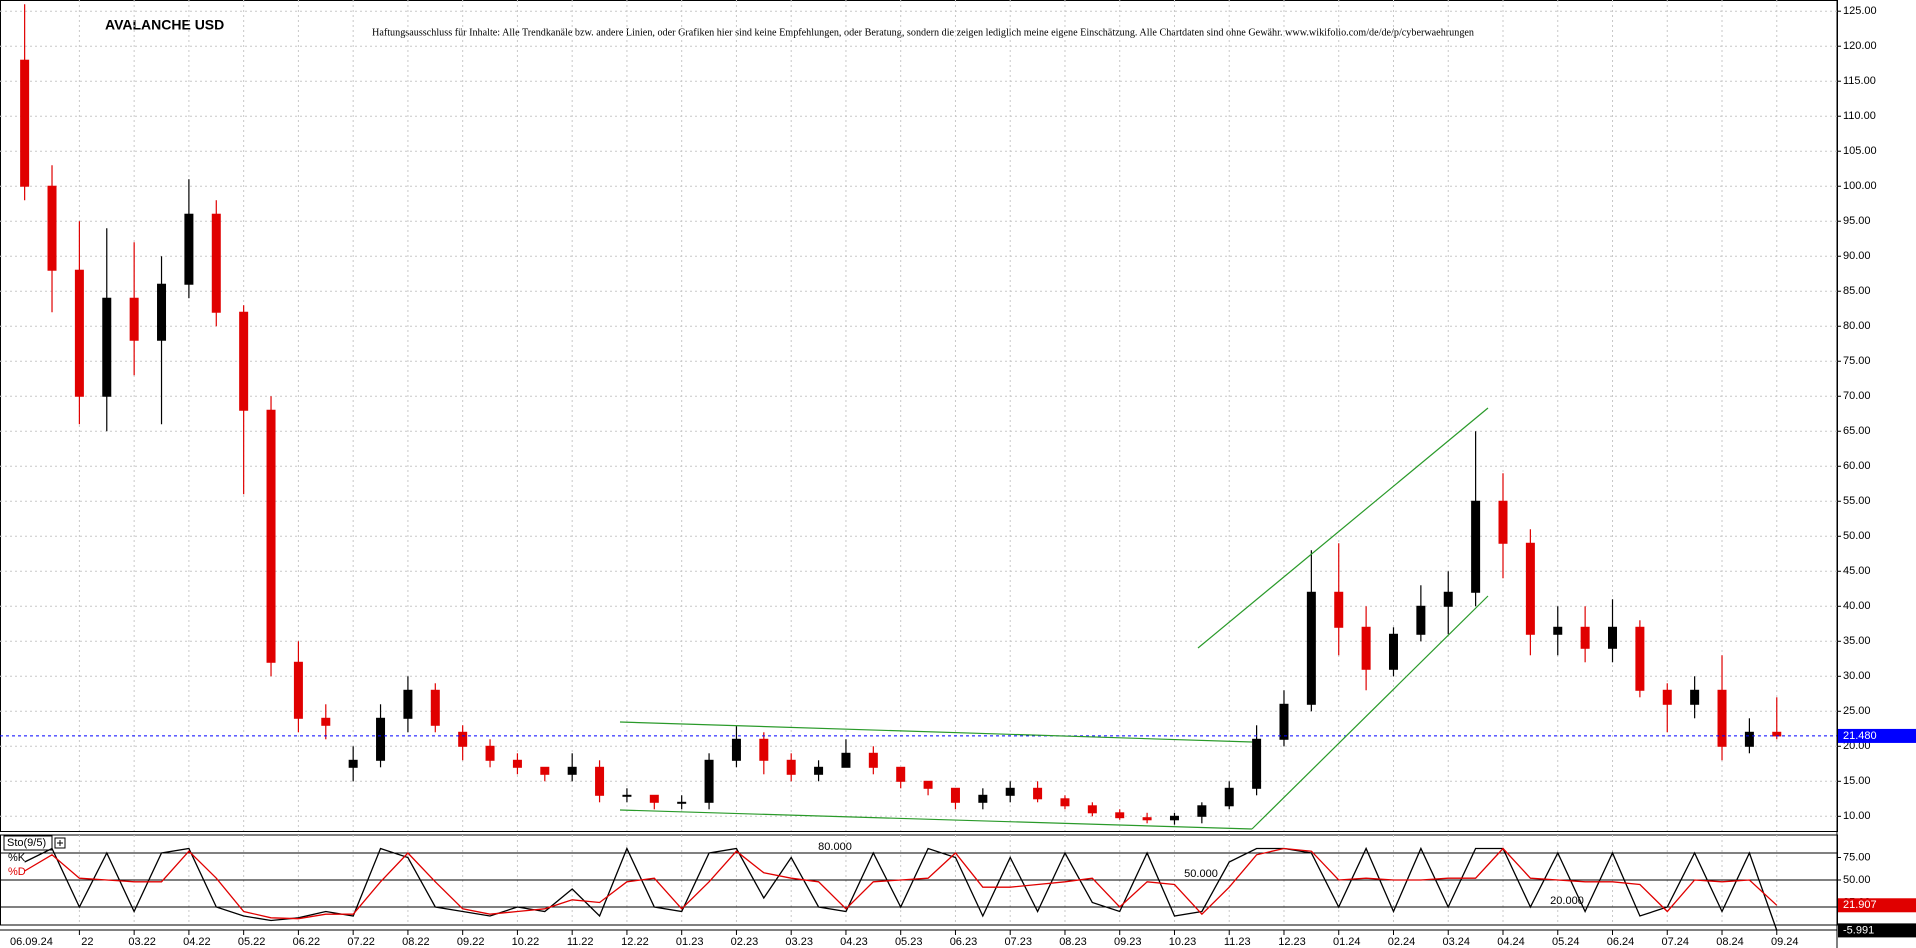  What do you see at coordinates (1857, 816) in the screenshot?
I see `y-tick-label: 10.00` at bounding box center [1857, 816].